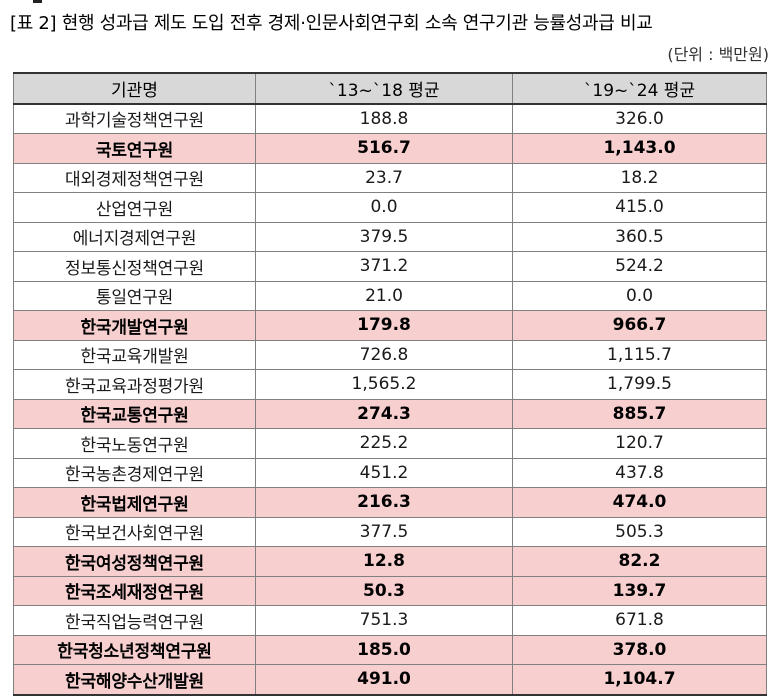  I want to click on avg-2019-2024-cell: 437.8, so click(639, 472).